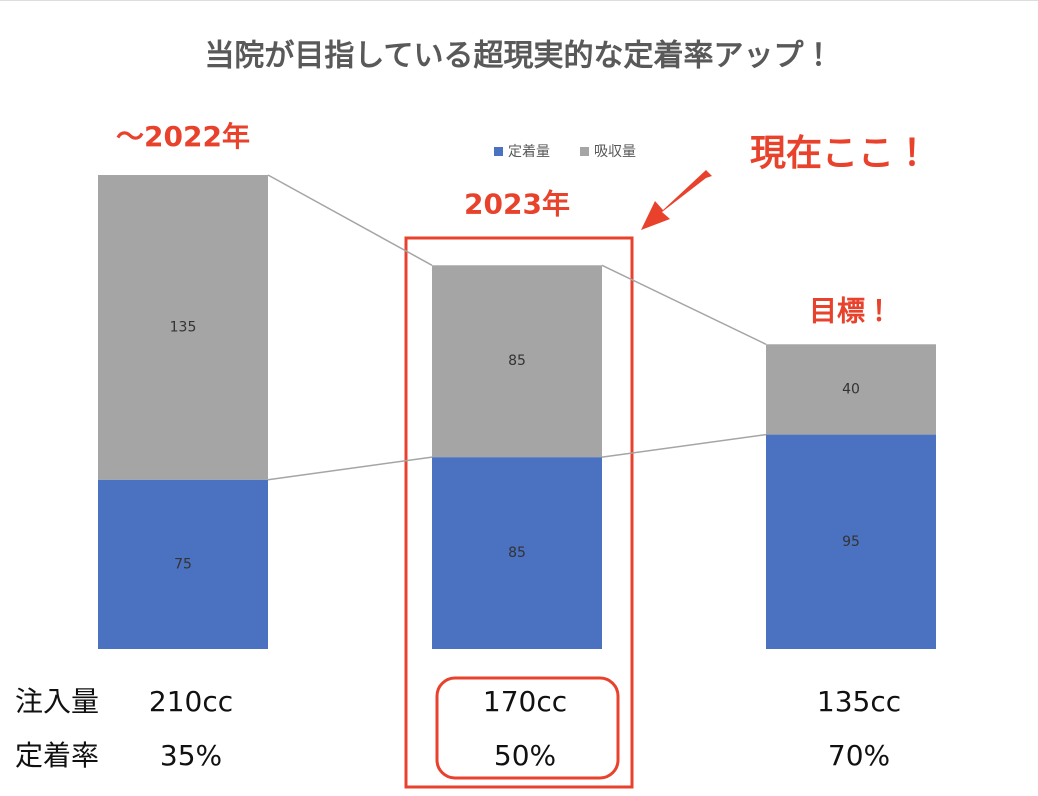 The height and width of the screenshot is (796, 1038). What do you see at coordinates (517, 203) in the screenshot?
I see `category-label: 2023年` at bounding box center [517, 203].